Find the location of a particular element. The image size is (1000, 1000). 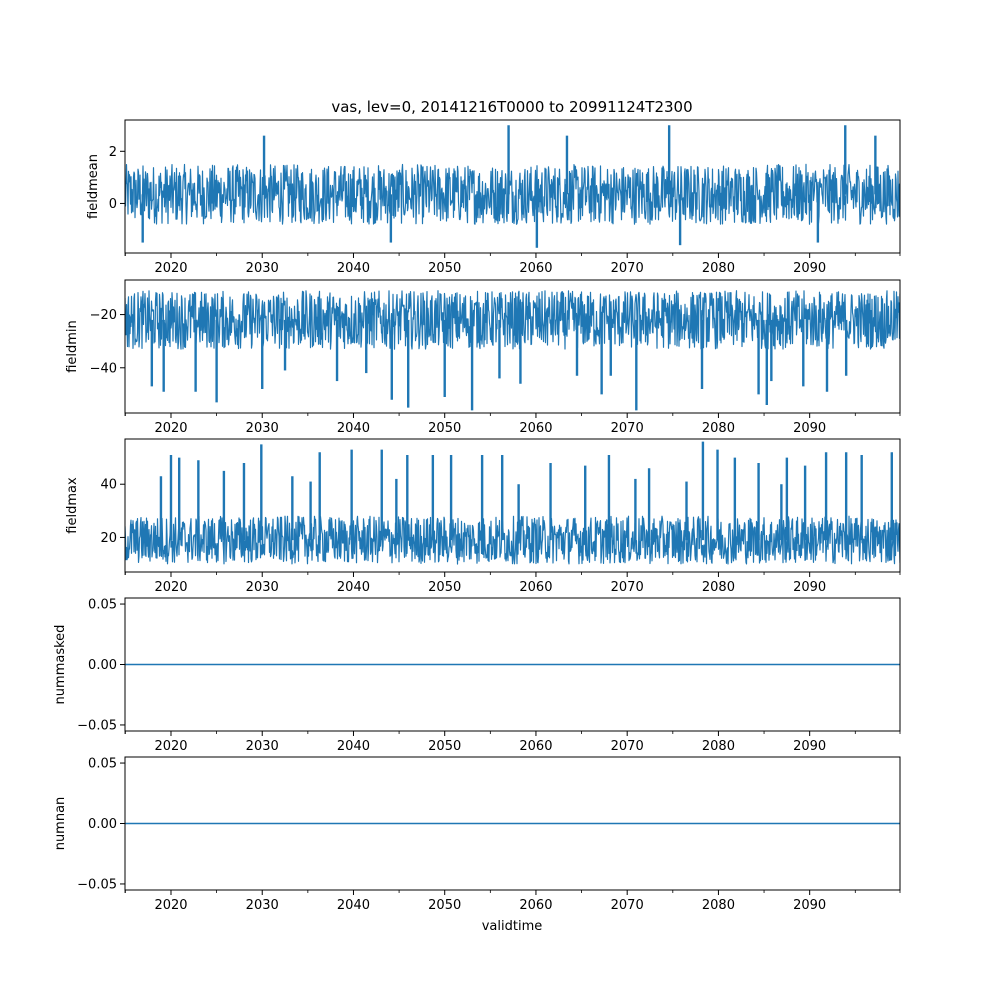

series-fieldmin is located at coordinates (512, 350).